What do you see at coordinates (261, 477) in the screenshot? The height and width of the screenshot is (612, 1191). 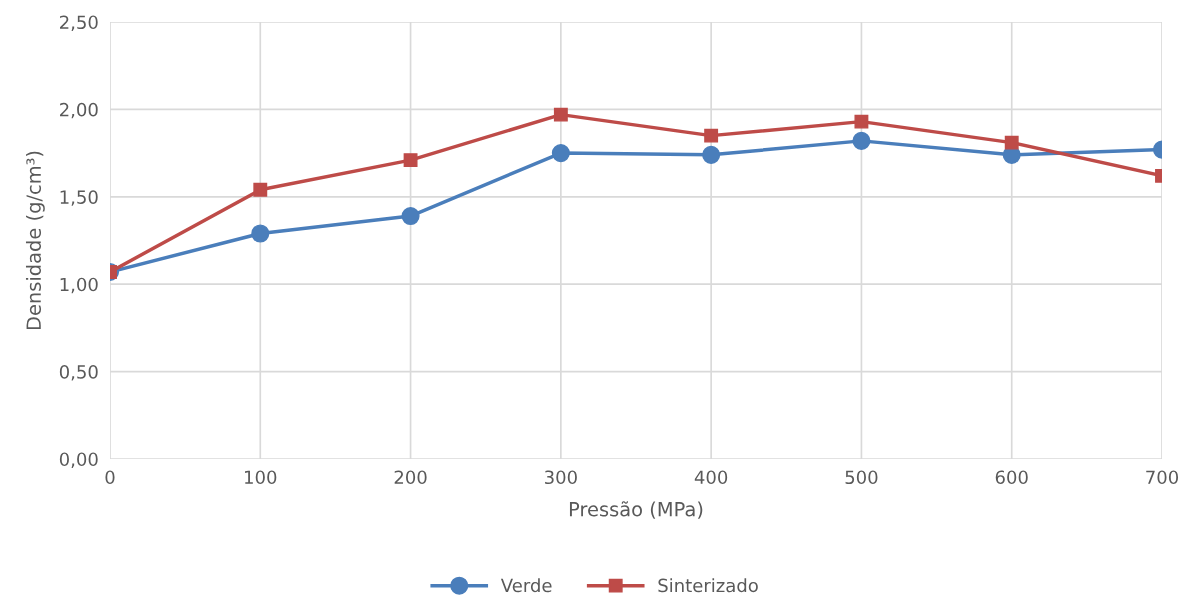 I see `x-tick-label: 100` at bounding box center [261, 477].